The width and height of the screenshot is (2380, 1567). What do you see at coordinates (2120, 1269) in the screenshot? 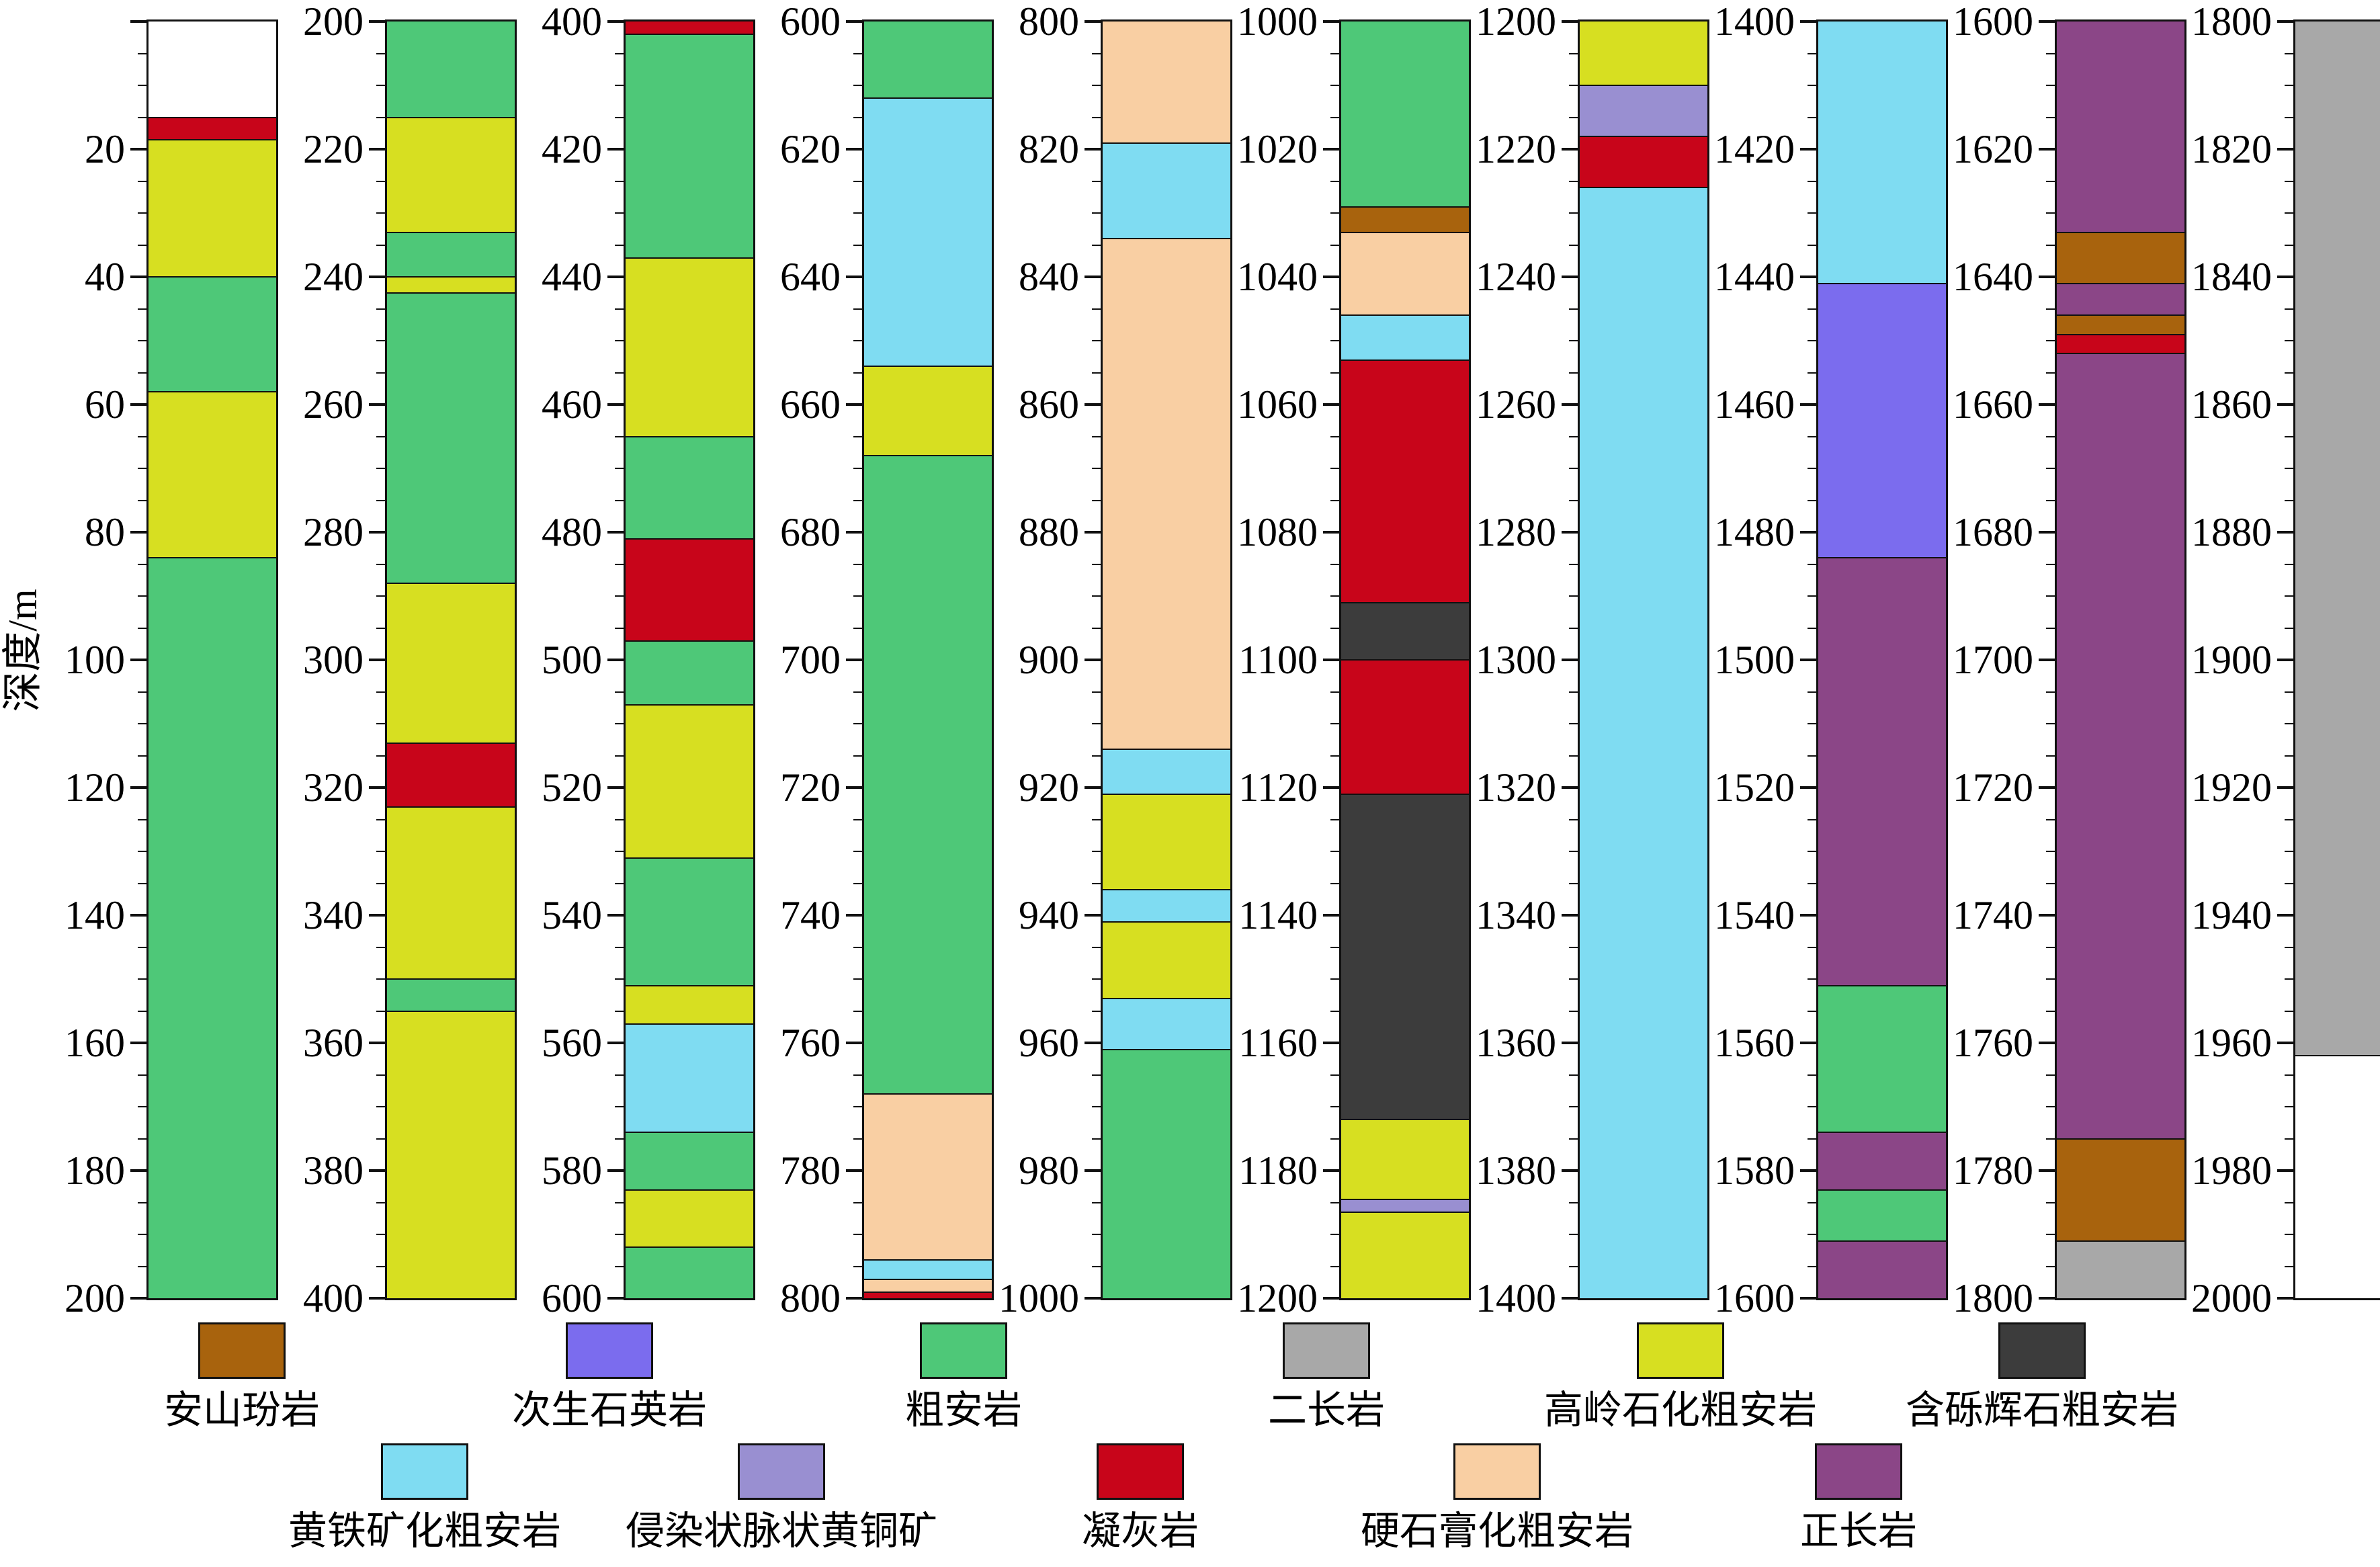
I see `segment-monzonite` at bounding box center [2120, 1269].